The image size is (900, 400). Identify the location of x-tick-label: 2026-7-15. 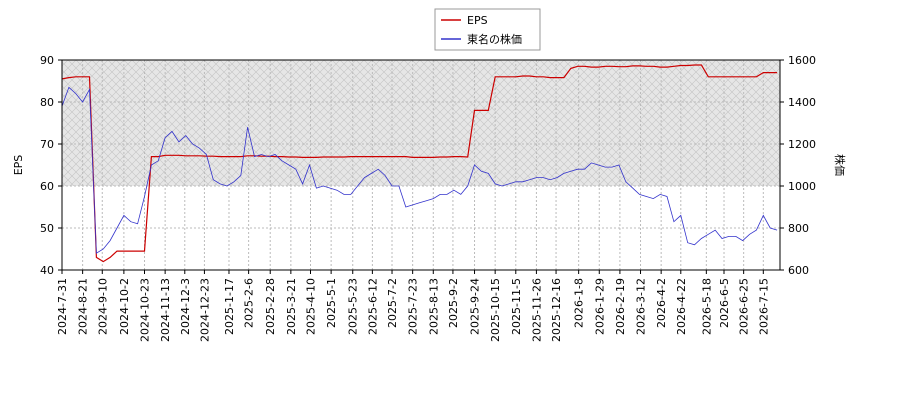
(763, 306).